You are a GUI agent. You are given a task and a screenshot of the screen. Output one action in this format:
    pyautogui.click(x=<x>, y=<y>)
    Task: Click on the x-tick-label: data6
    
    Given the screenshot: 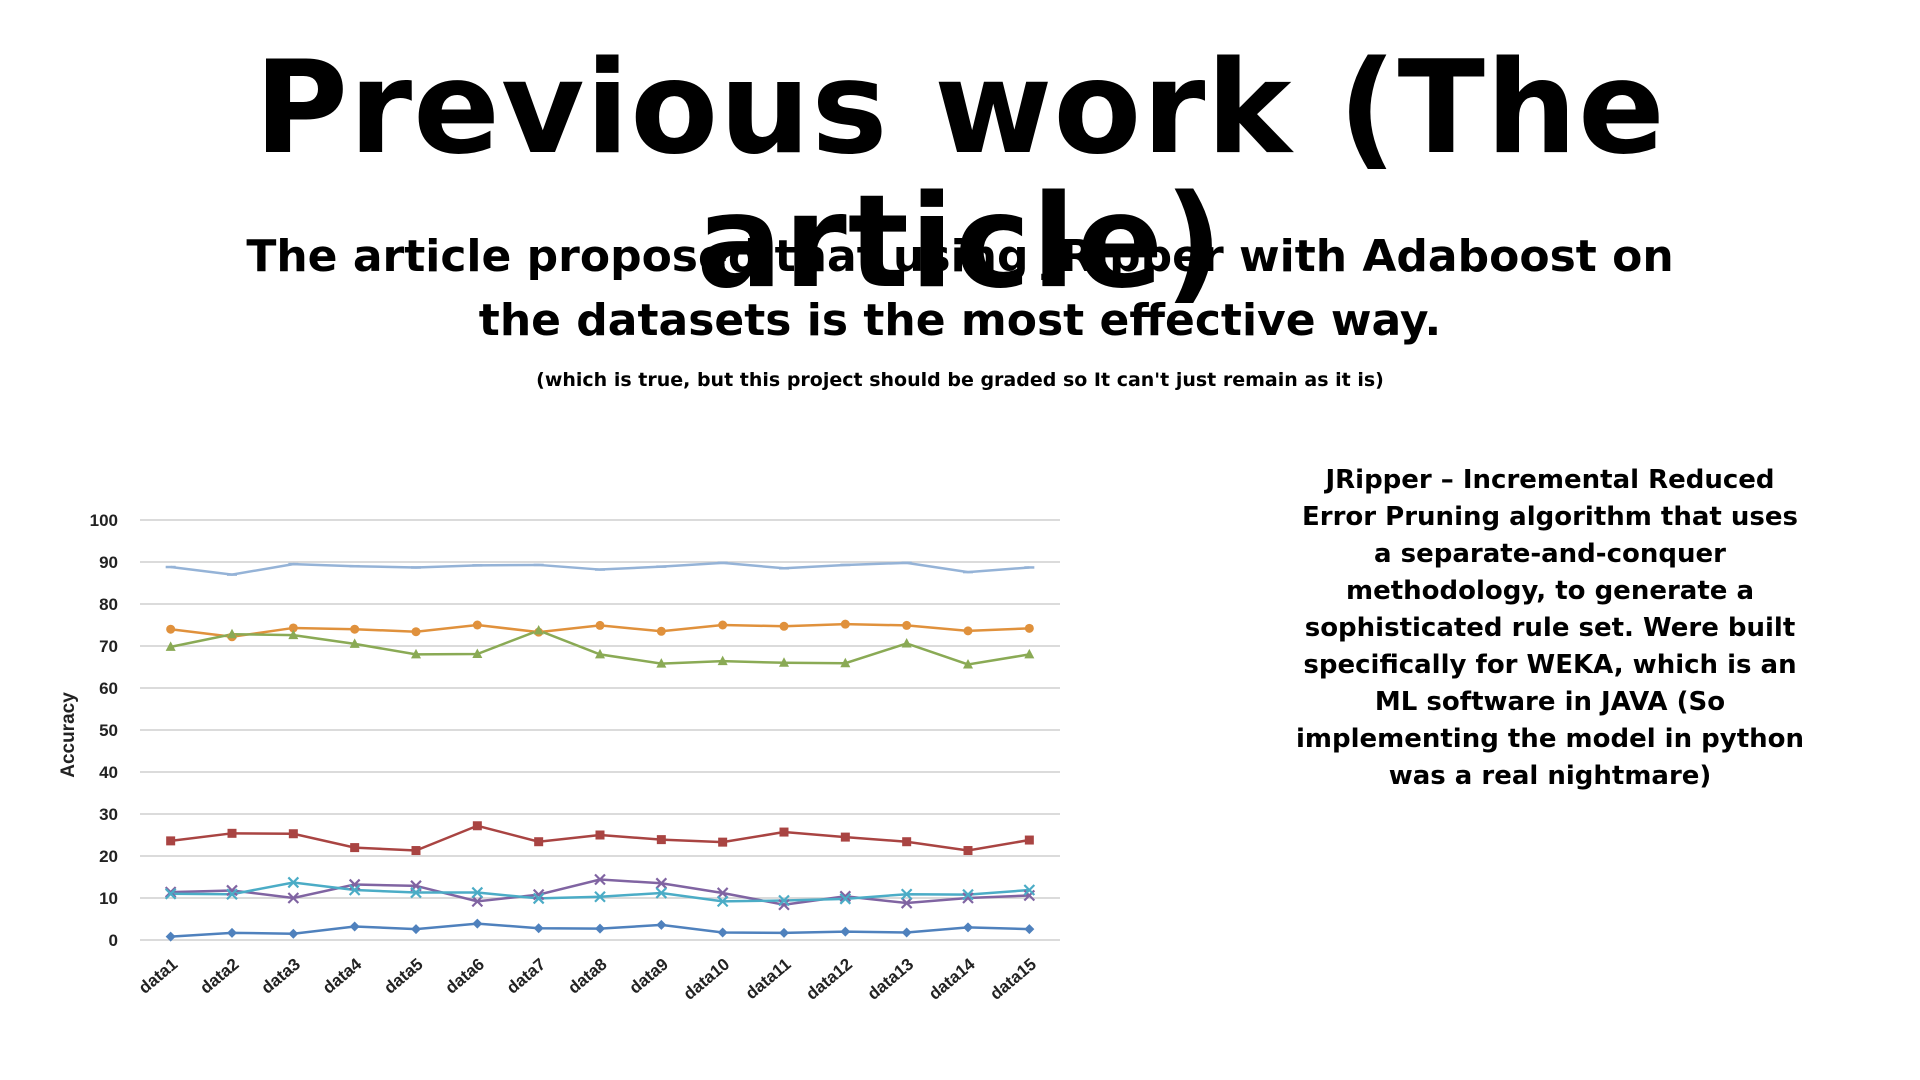 What is the action you would take?
    pyautogui.click(x=465, y=976)
    